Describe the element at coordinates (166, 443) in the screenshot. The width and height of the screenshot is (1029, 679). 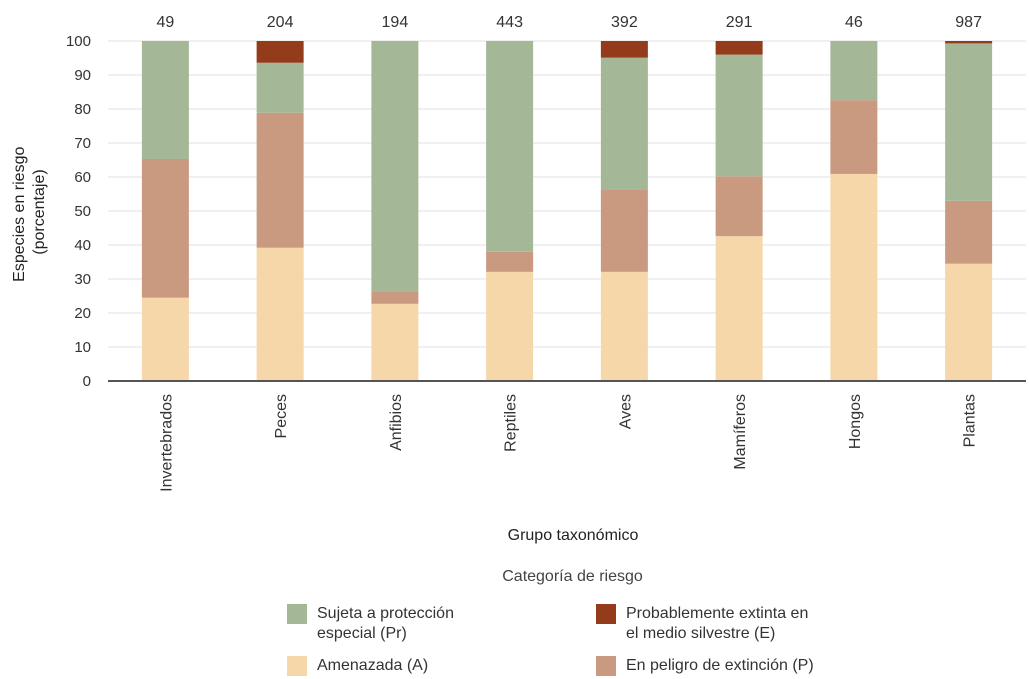
I see `x-tick-label: Invertebrados` at that location.